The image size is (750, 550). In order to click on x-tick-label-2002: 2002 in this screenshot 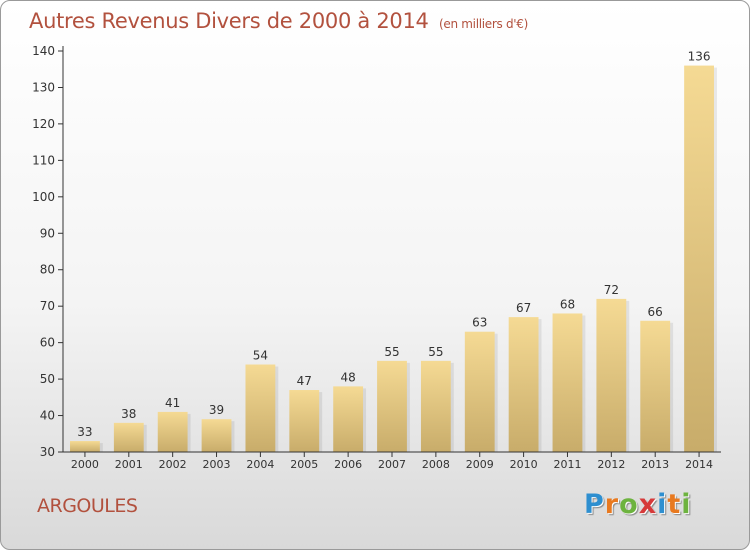, I will do `click(173, 464)`.